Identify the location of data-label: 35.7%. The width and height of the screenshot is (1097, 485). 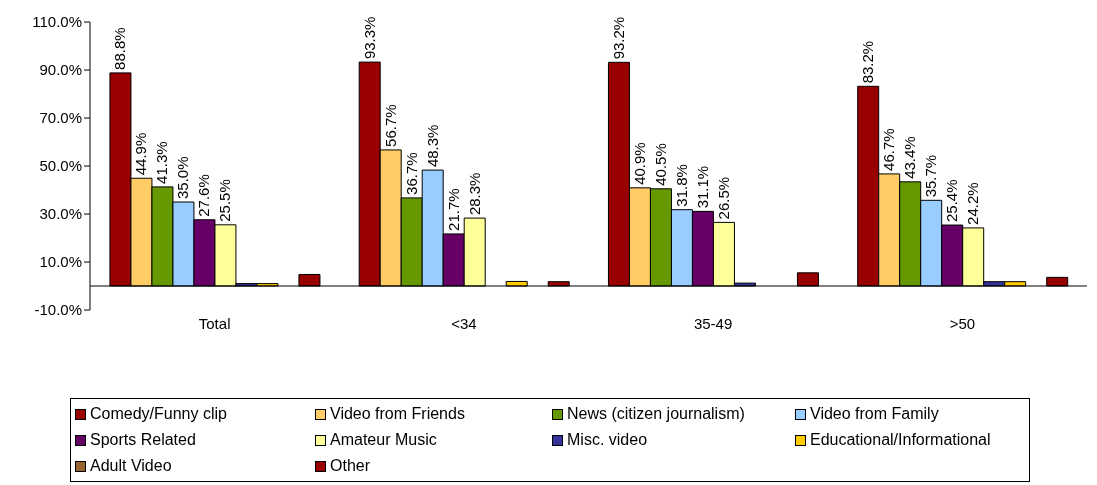
(931, 176).